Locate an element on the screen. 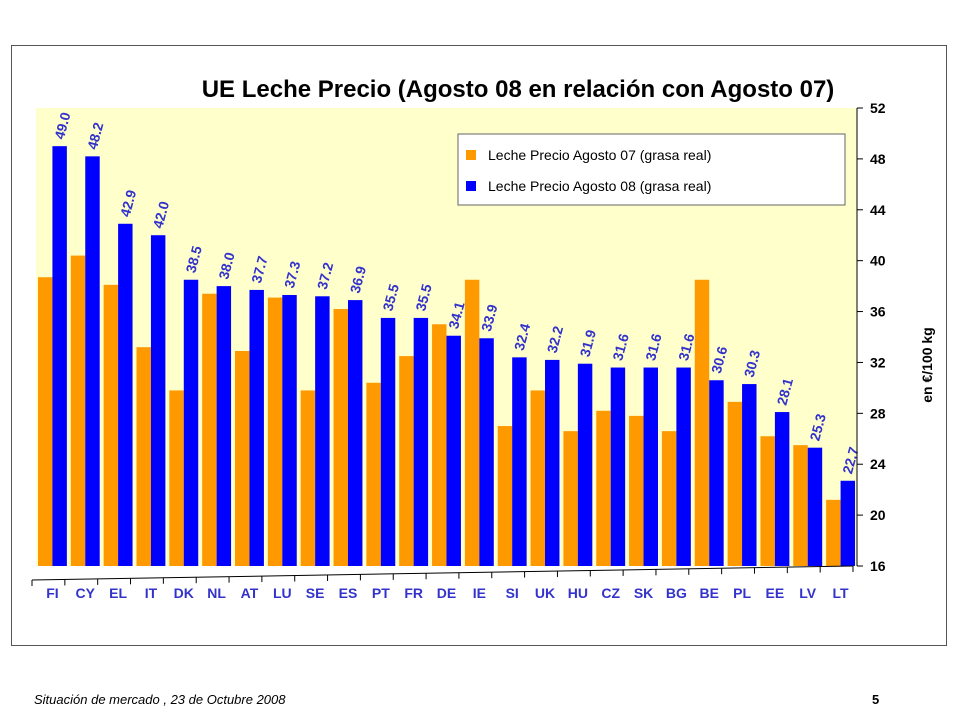 This screenshot has height=720, width=960. bar-aug07-sk is located at coordinates (636, 490).